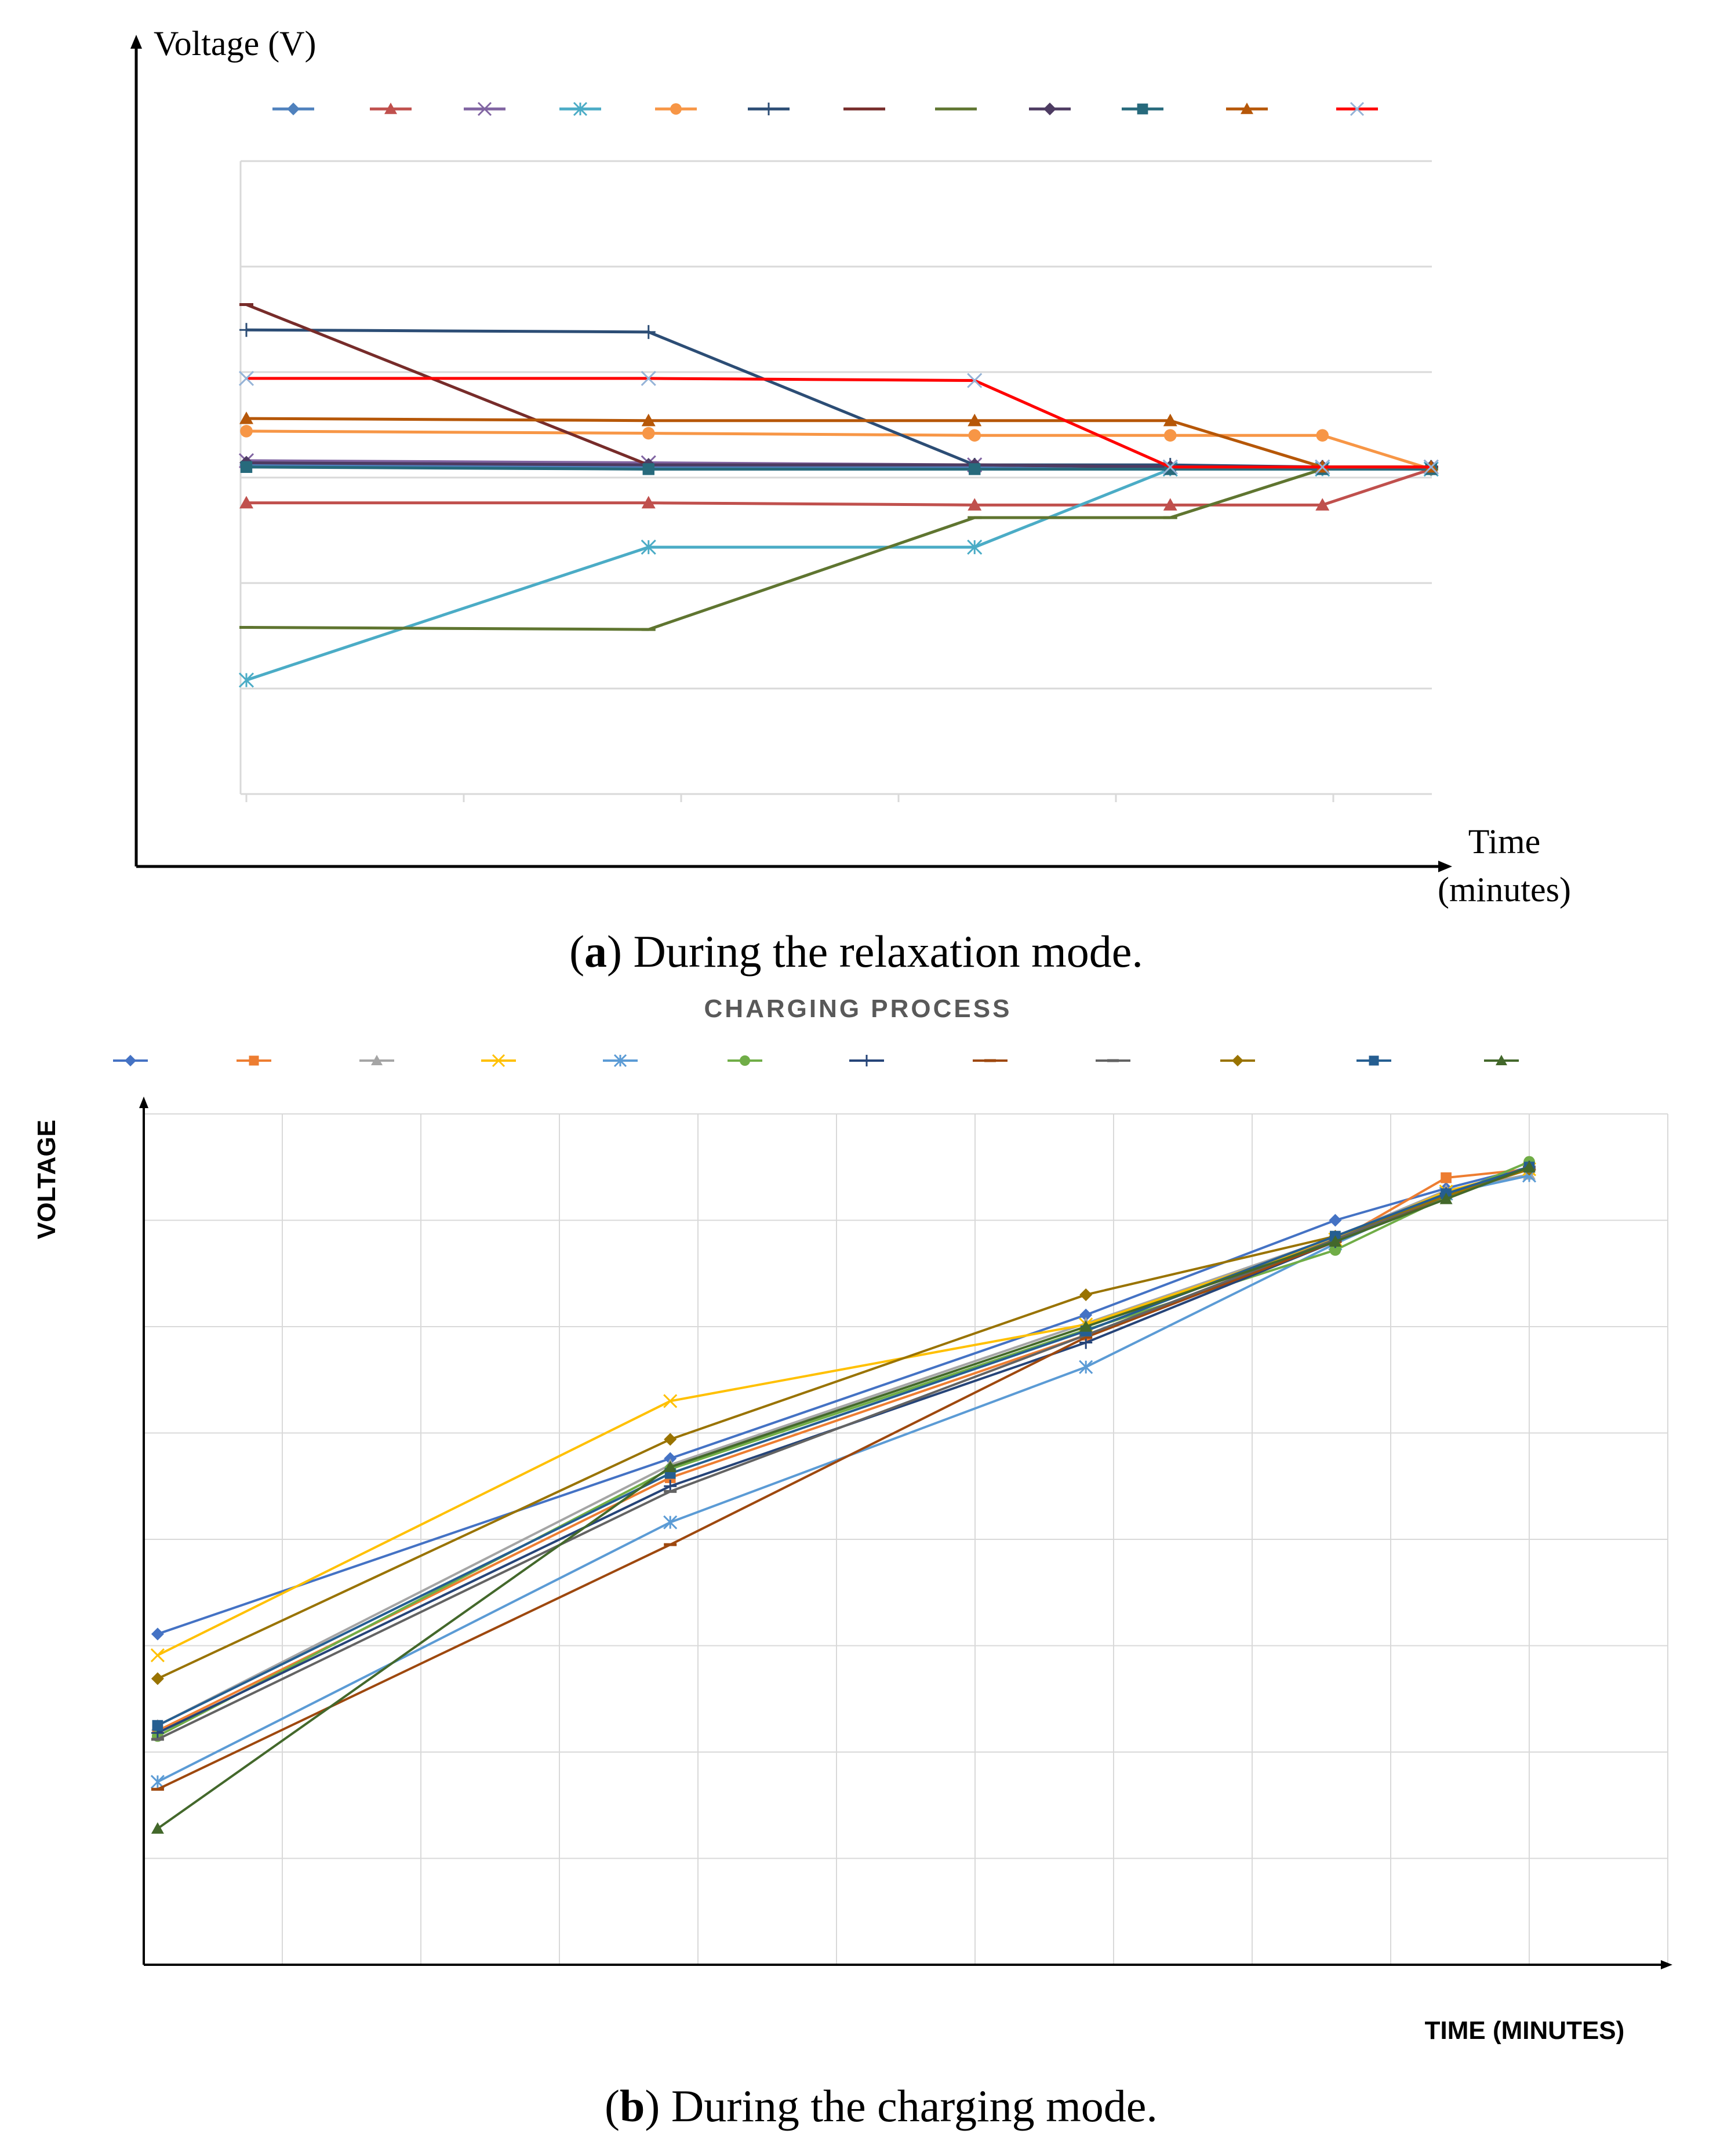  What do you see at coordinates (1525, 2031) in the screenshot?
I see `charging-x-axis-label: TIME (MINUTES)` at bounding box center [1525, 2031].